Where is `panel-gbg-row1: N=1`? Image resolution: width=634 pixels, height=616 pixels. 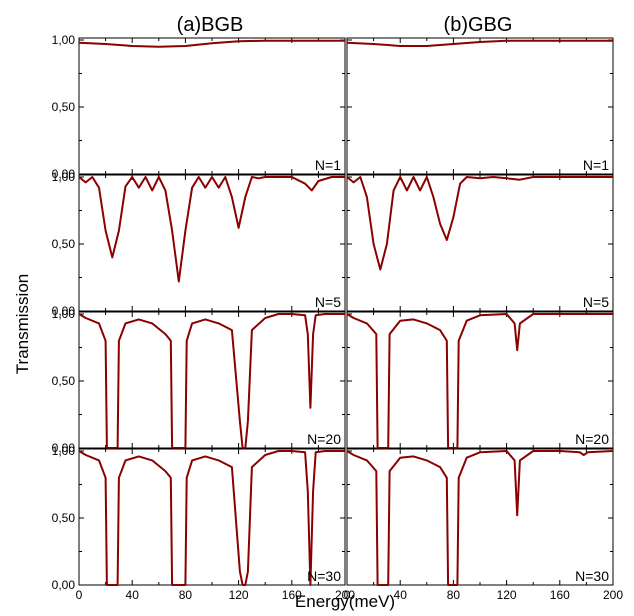
panel-gbg-row1: N=1 is located at coordinates (480, 106).